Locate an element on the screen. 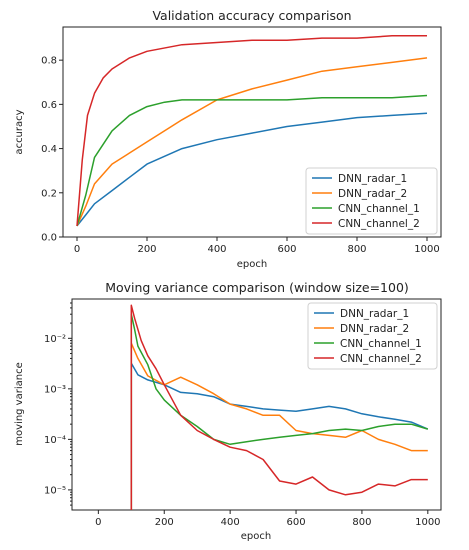  y-tick-label: 10⁻² is located at coordinates (55, 339).